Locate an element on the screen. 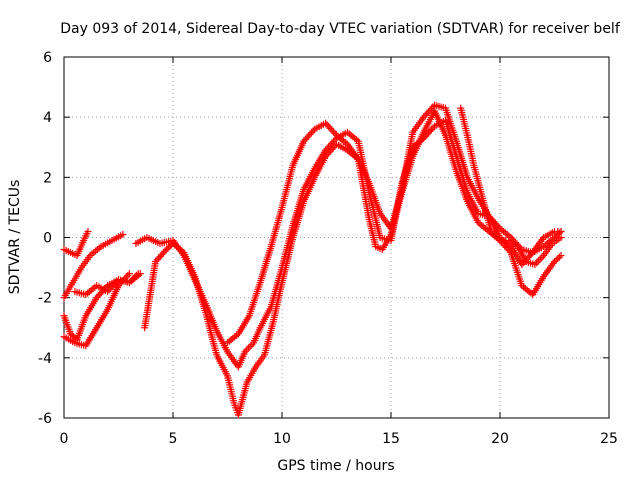 Image resolution: width=640 pixels, height=480 pixels. x-tick-label: 0 is located at coordinates (64, 439).